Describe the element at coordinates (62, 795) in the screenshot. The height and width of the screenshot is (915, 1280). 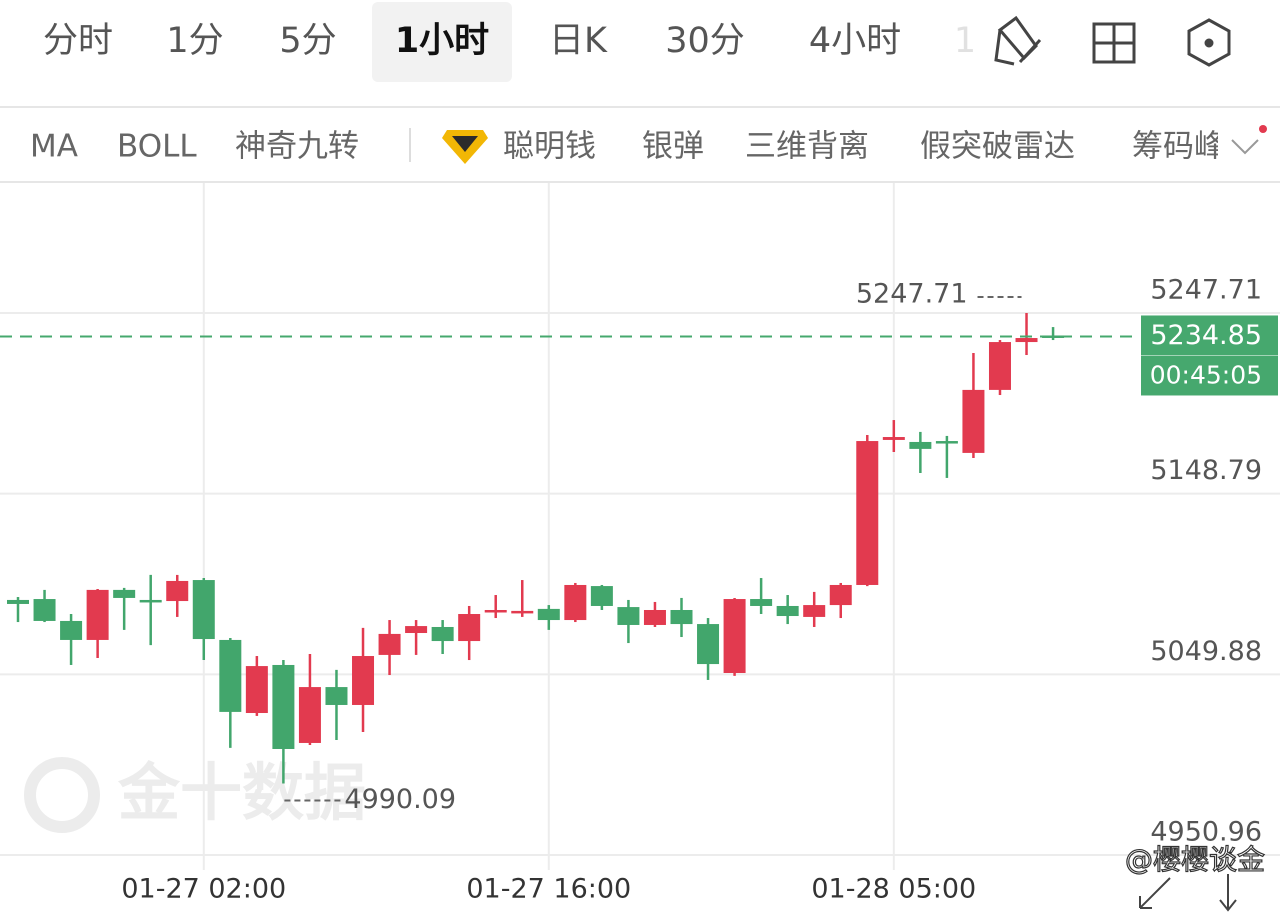
I see `watermark-logo` at that location.